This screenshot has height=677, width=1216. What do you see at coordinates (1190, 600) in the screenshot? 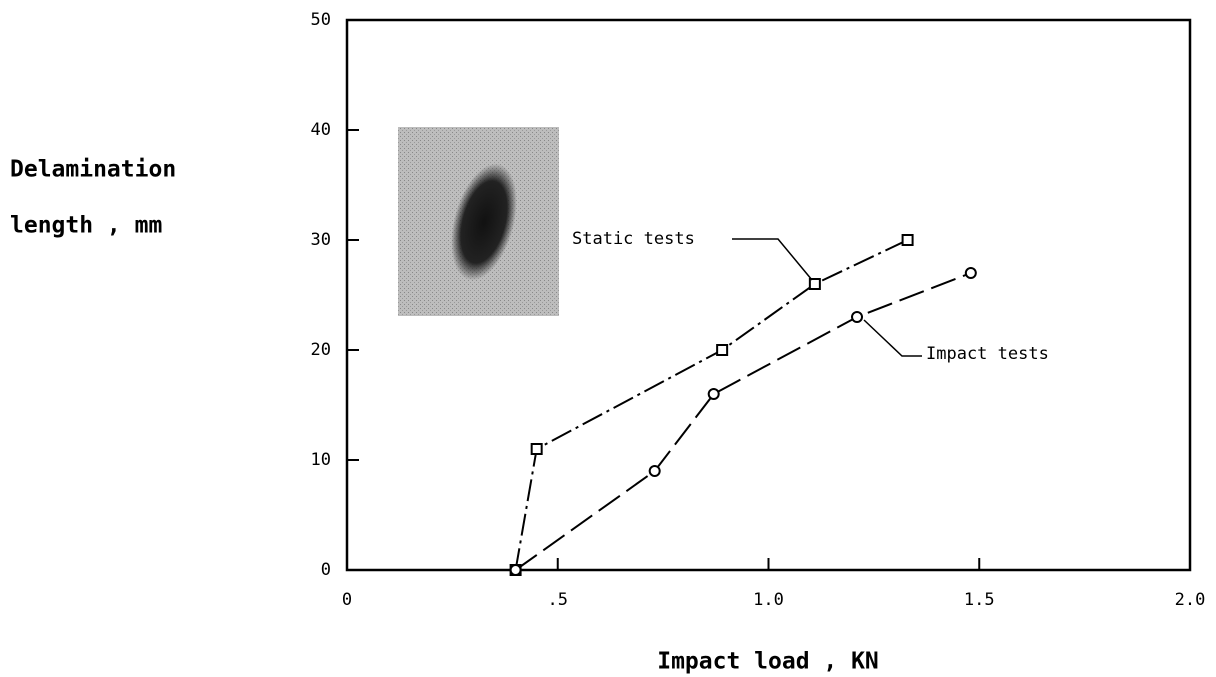
I see `x-tick-label: 2.0` at bounding box center [1190, 600].